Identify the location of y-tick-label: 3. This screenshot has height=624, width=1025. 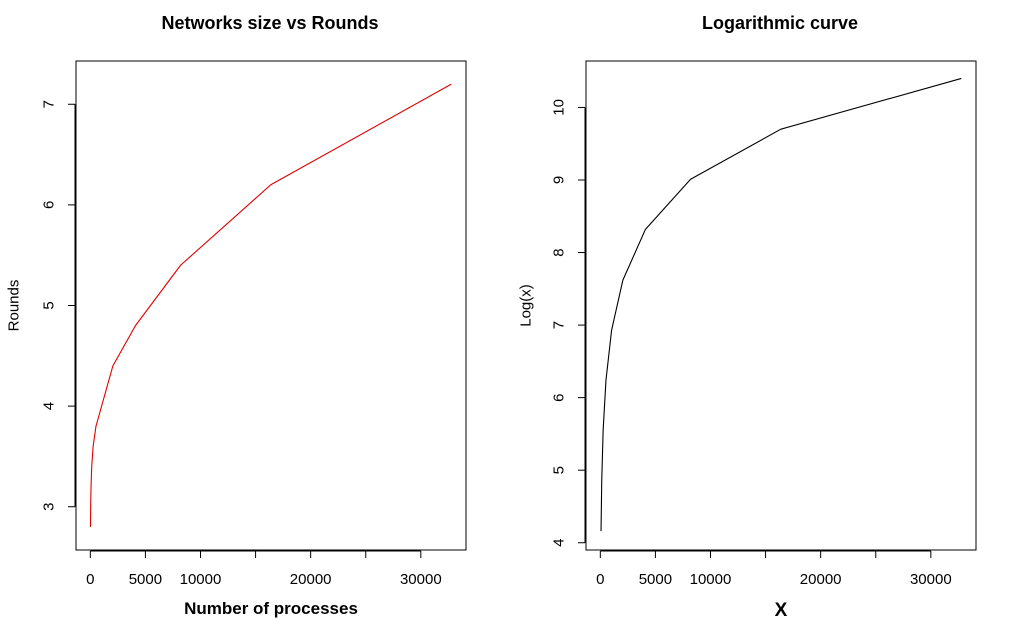
(49, 507).